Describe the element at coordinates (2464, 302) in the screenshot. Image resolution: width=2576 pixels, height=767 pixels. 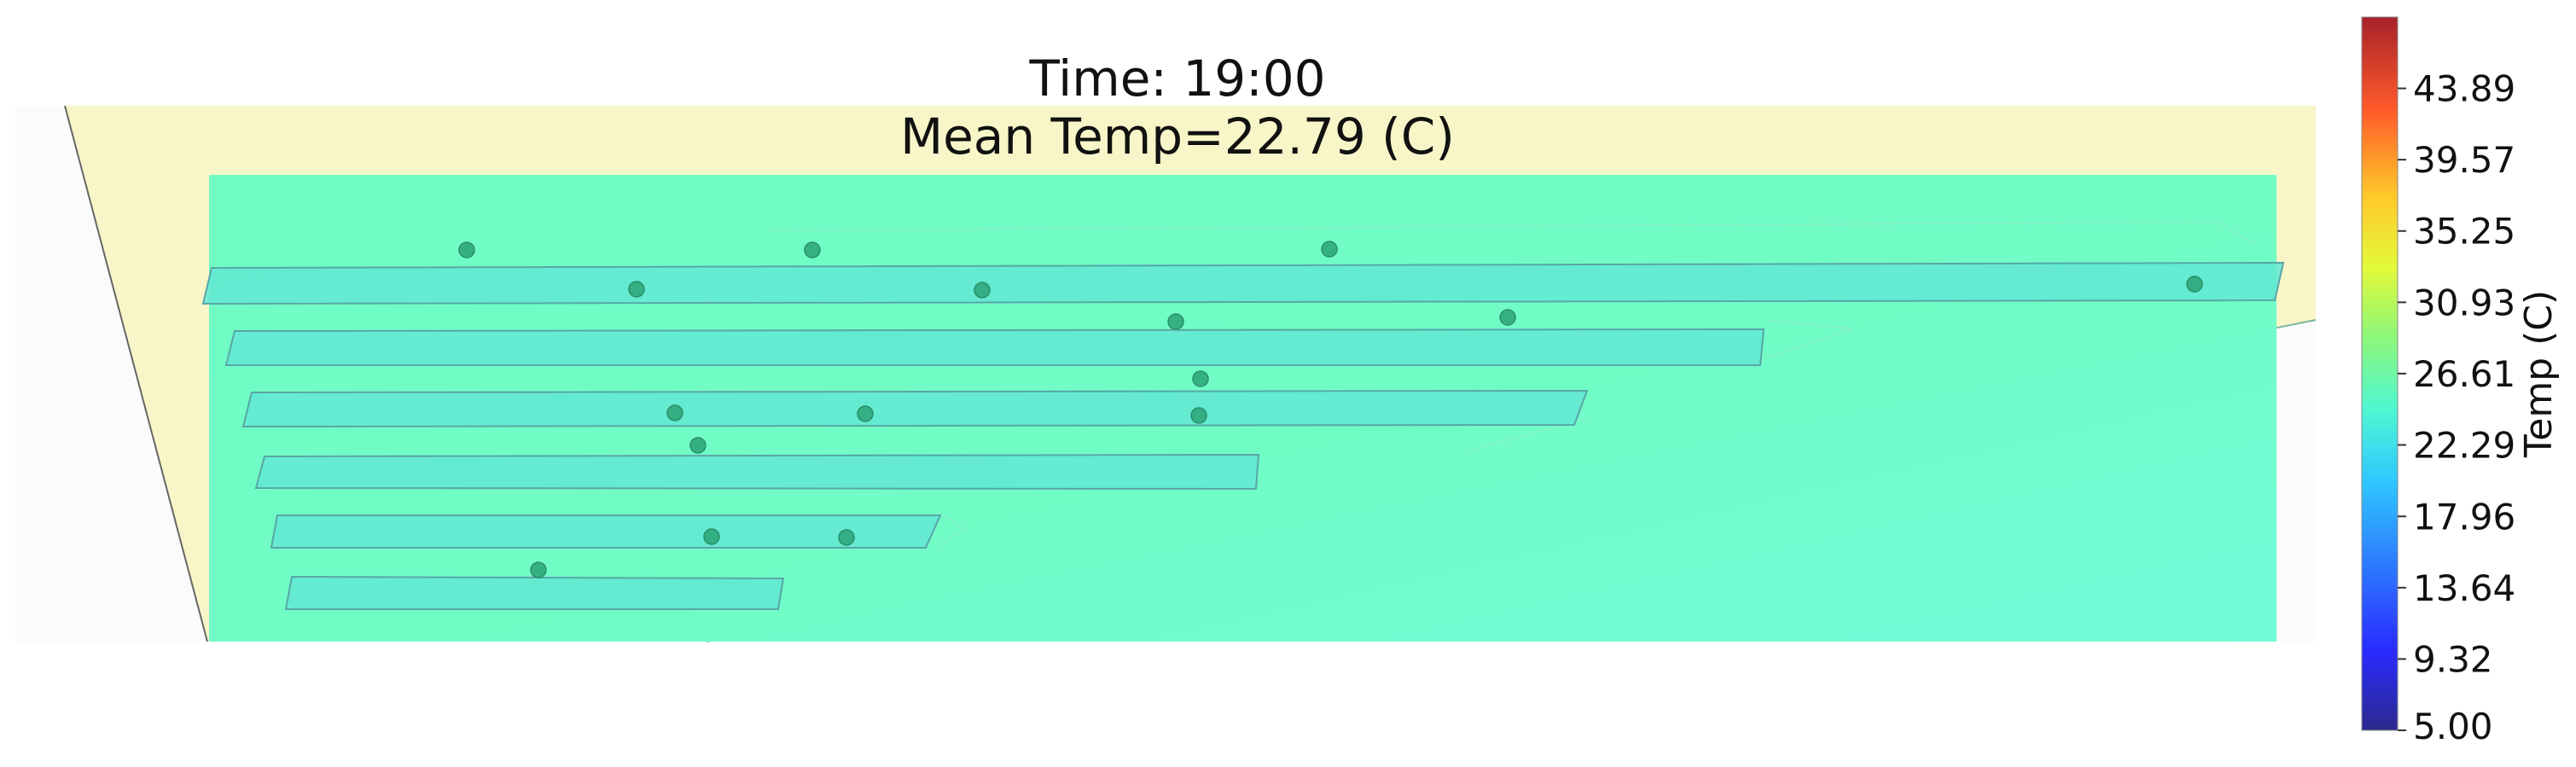
I see `colorbar-tick-label-6: 30.93` at that location.